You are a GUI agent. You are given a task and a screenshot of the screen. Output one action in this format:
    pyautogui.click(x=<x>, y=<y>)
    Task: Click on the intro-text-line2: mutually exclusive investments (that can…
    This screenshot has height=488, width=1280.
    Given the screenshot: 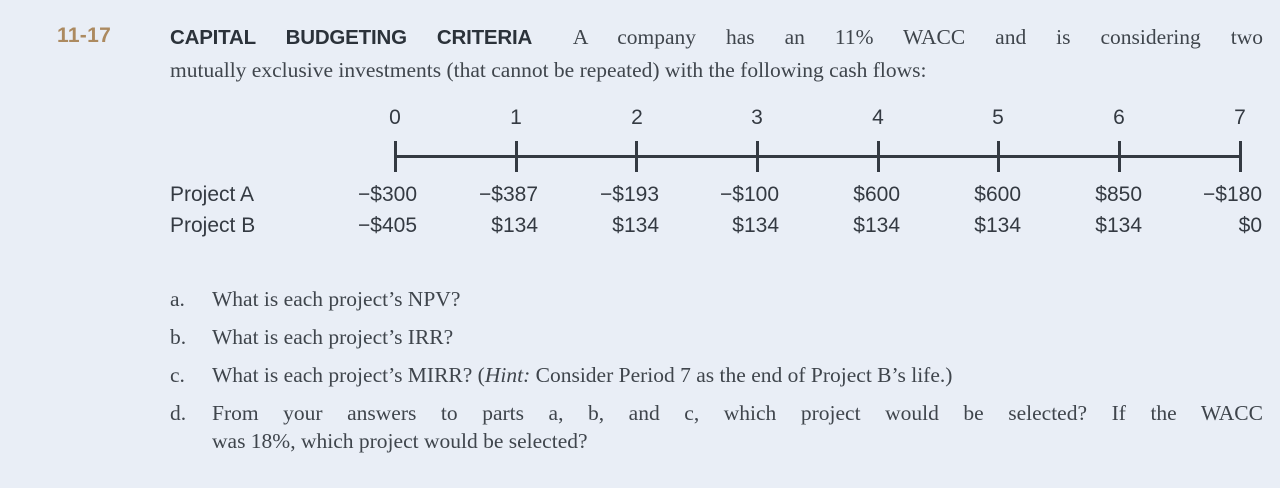 What is the action you would take?
    pyautogui.click(x=548, y=70)
    